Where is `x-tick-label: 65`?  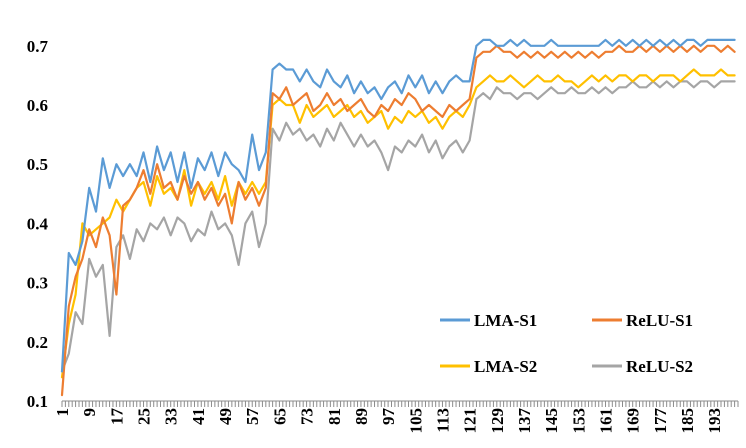 x-tick-label: 65 is located at coordinates (279, 416).